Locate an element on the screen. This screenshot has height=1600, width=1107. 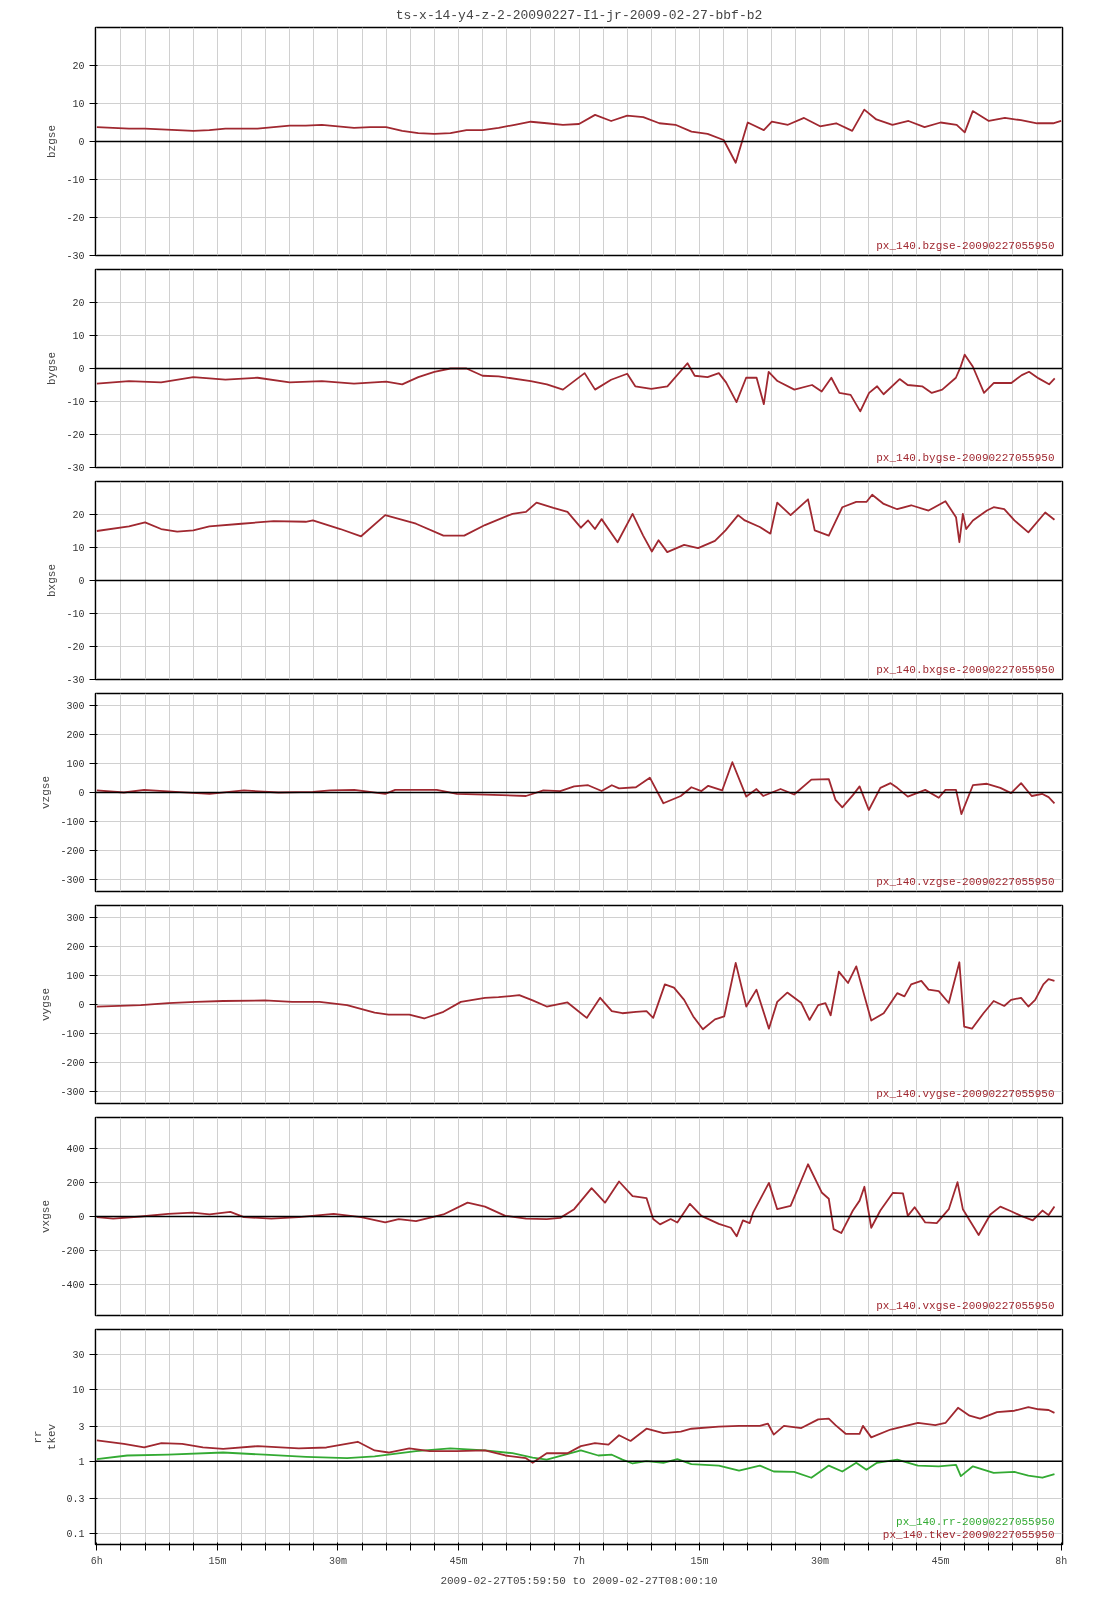
text: px_140.rr-20090227055950 is located at coordinates (975, 1521).